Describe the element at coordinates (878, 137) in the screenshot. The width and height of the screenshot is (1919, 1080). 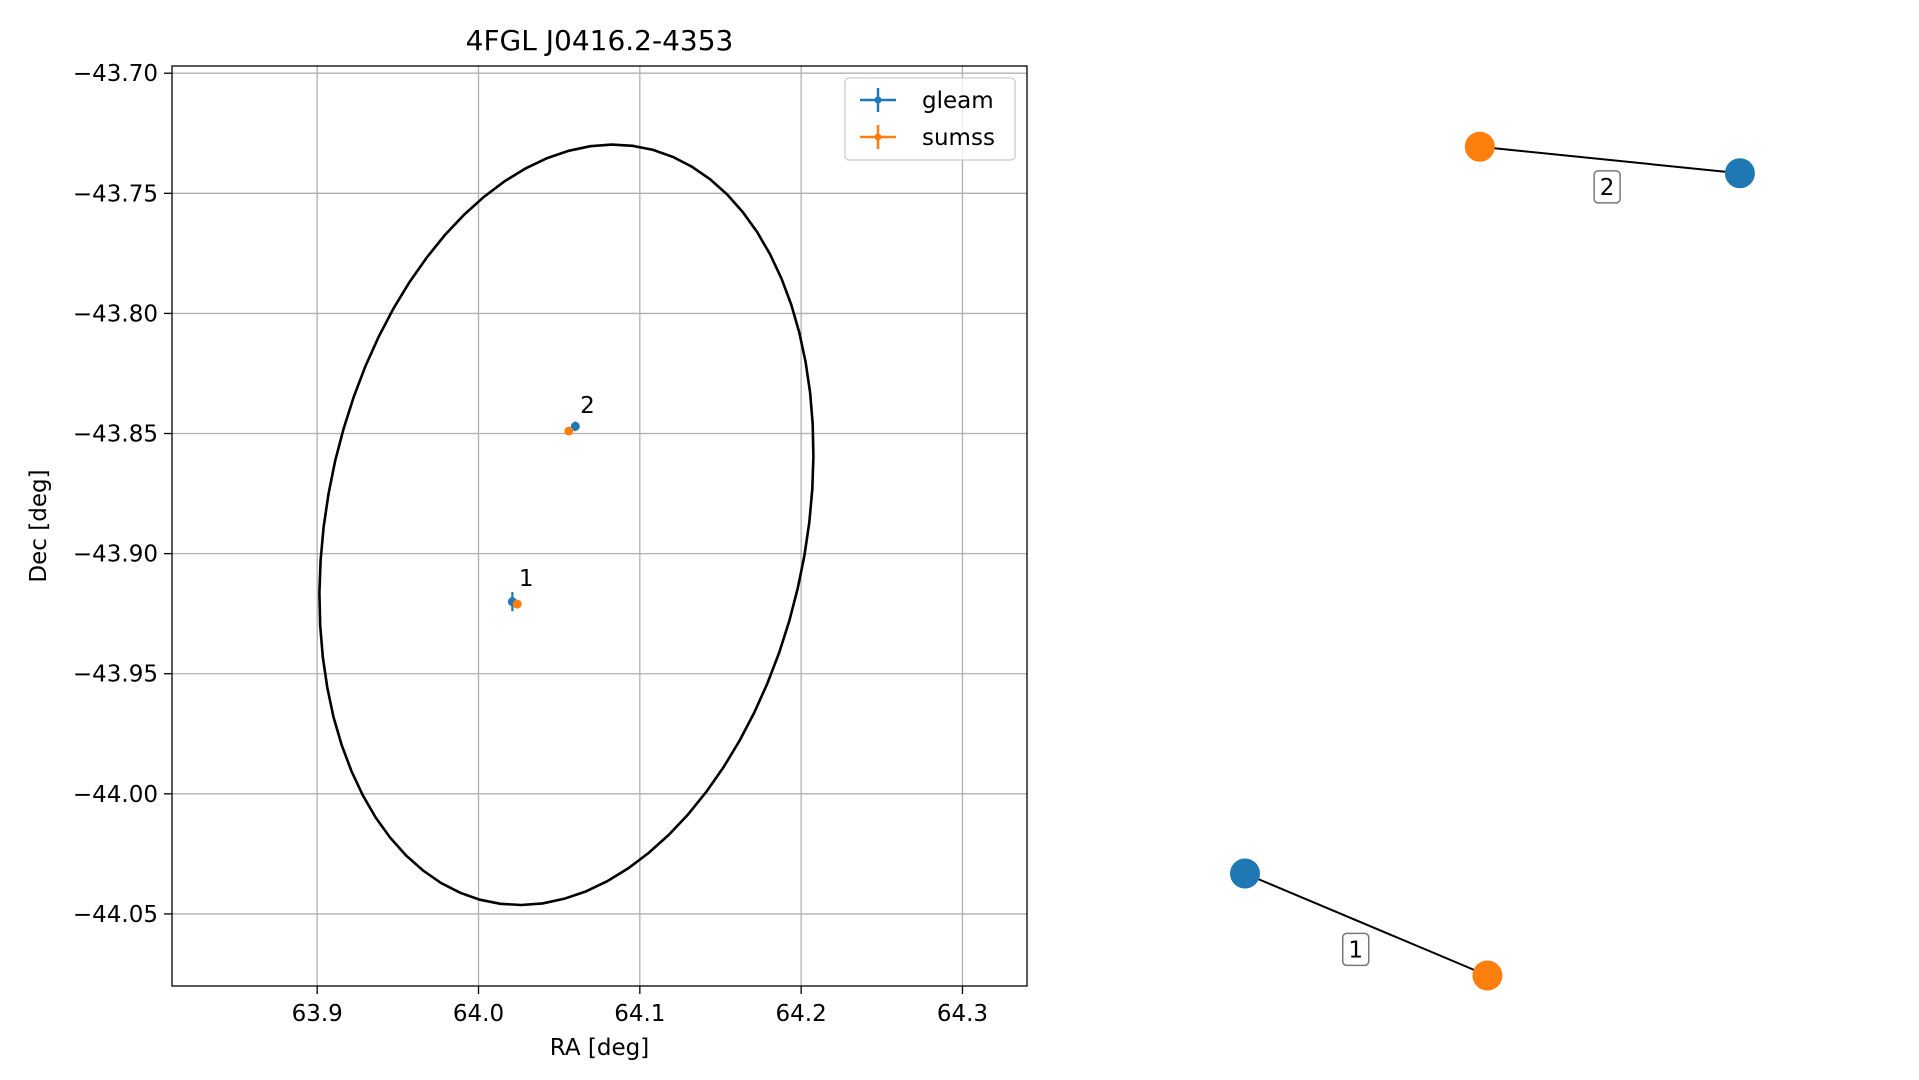
I see `legend-marker-sumss` at that location.